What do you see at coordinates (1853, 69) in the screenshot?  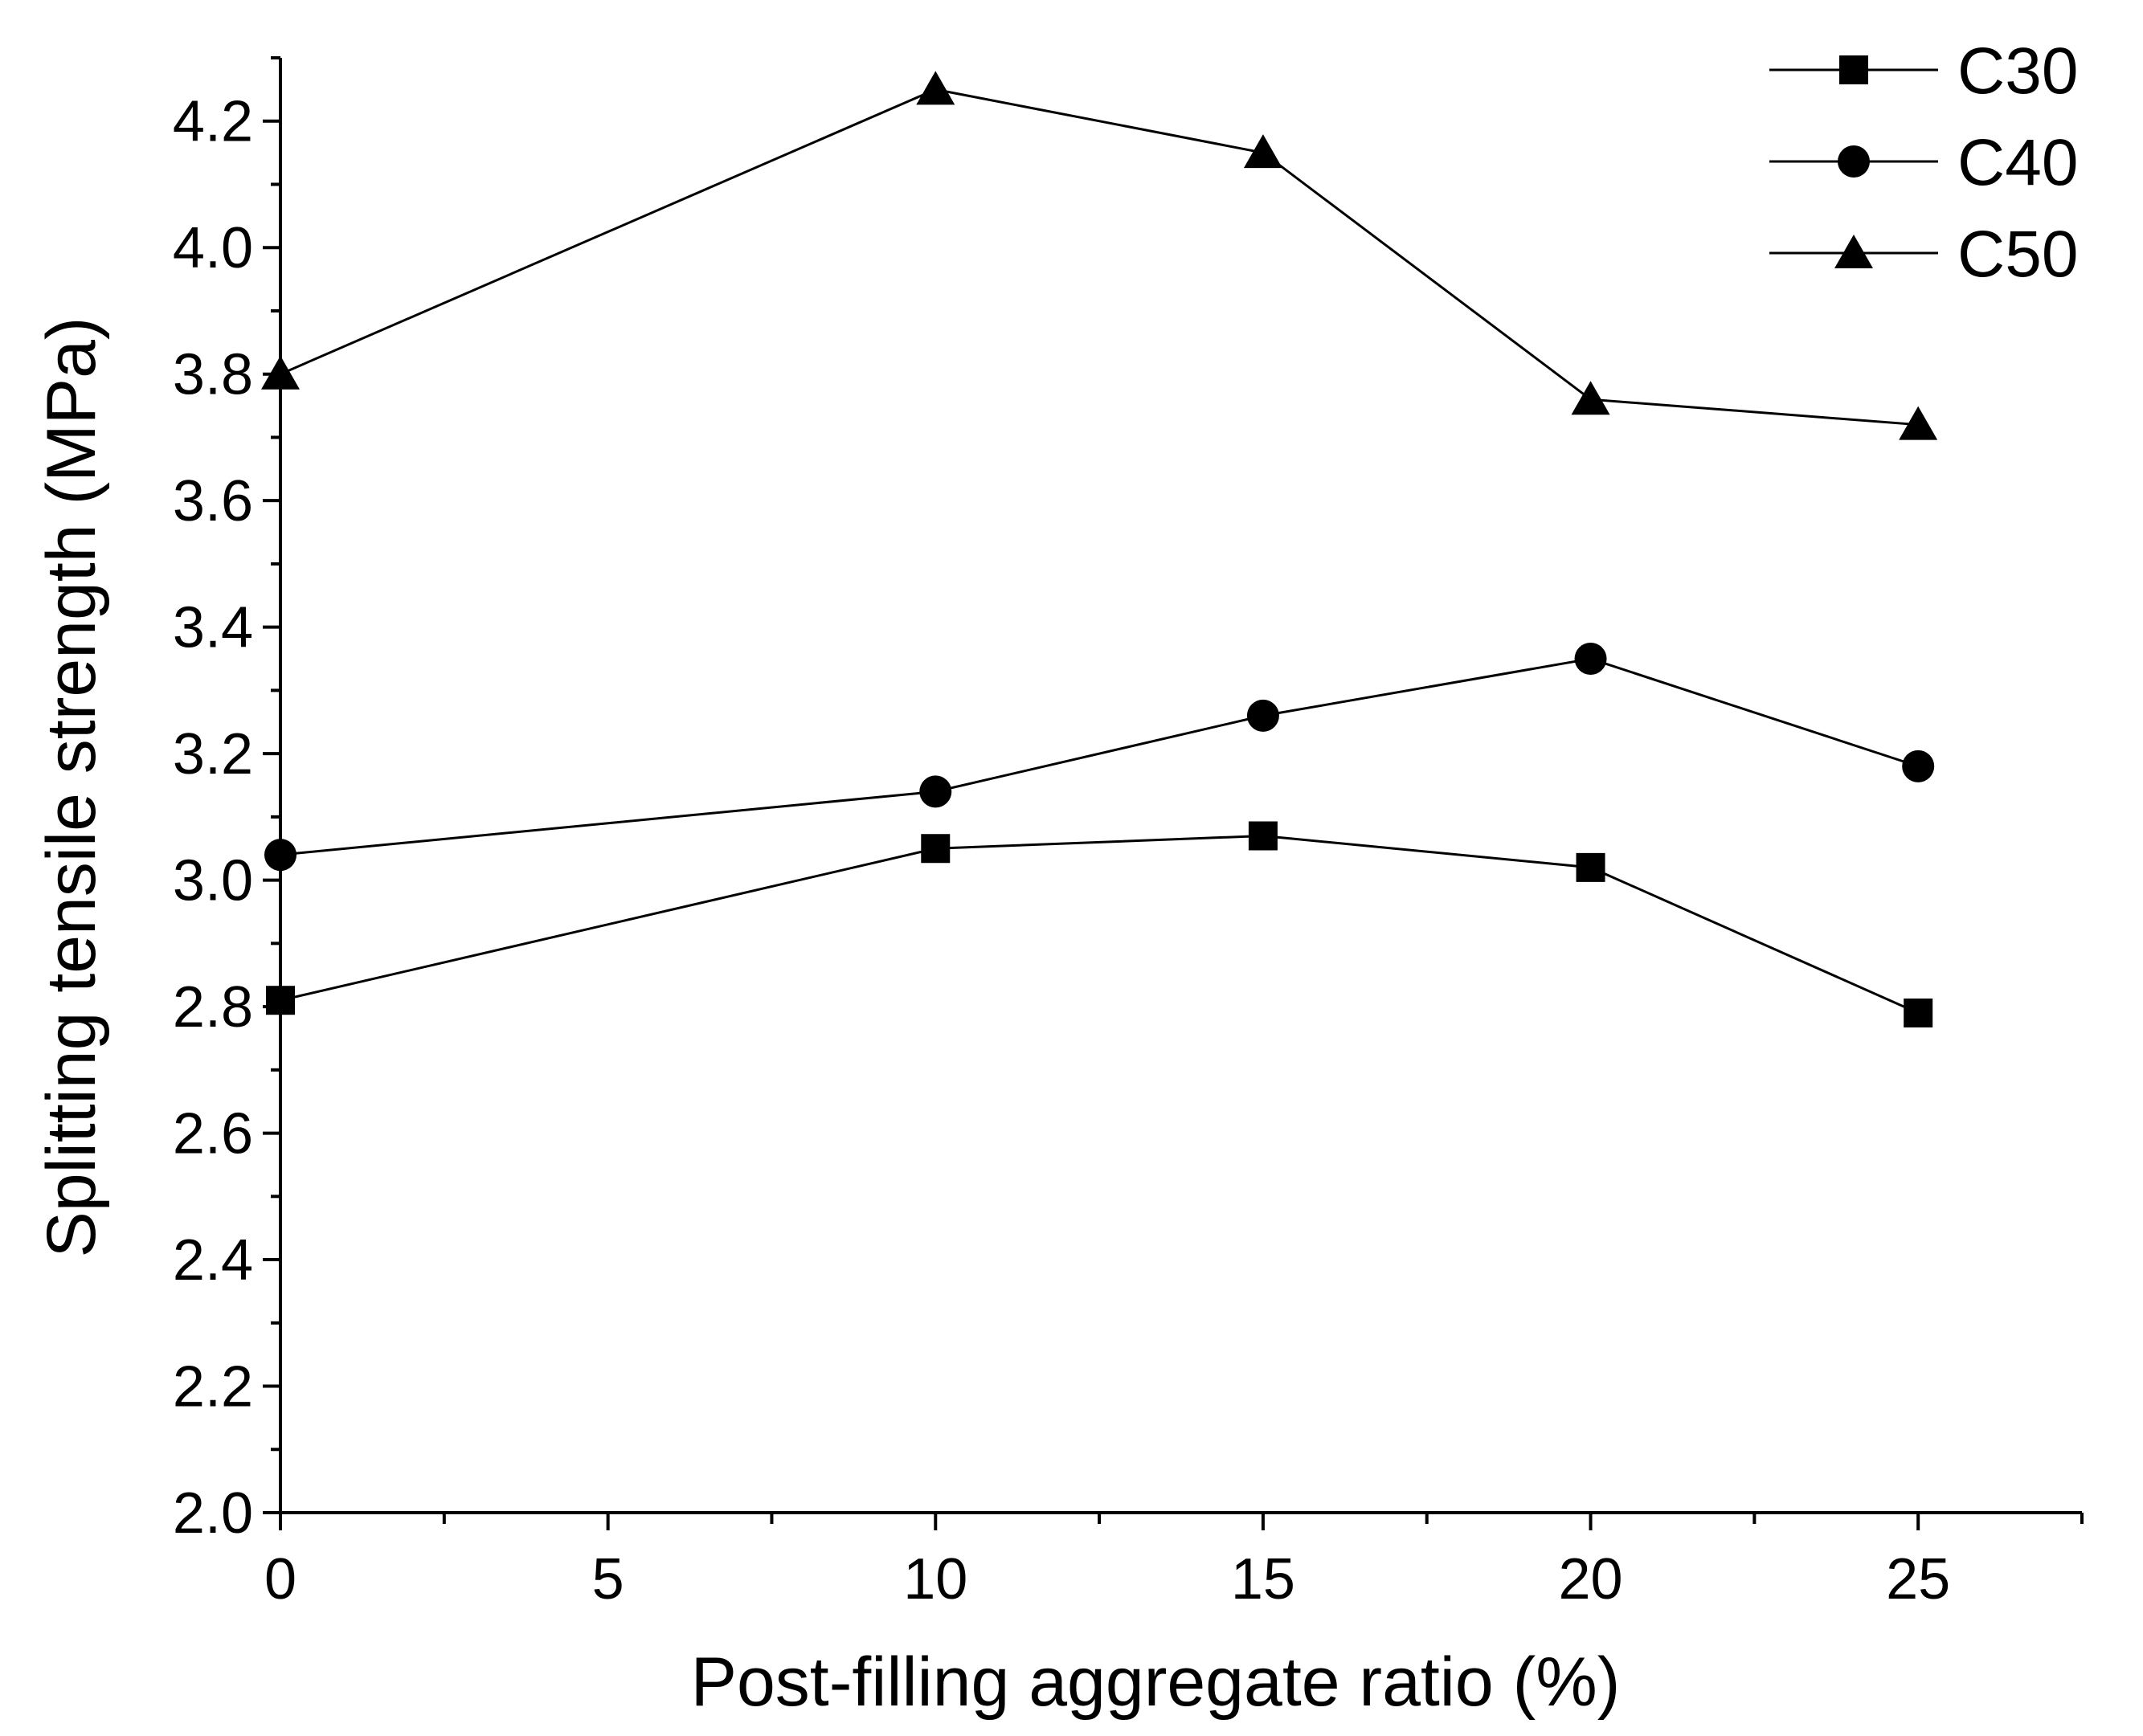 I see `legend-marker-c30` at bounding box center [1853, 69].